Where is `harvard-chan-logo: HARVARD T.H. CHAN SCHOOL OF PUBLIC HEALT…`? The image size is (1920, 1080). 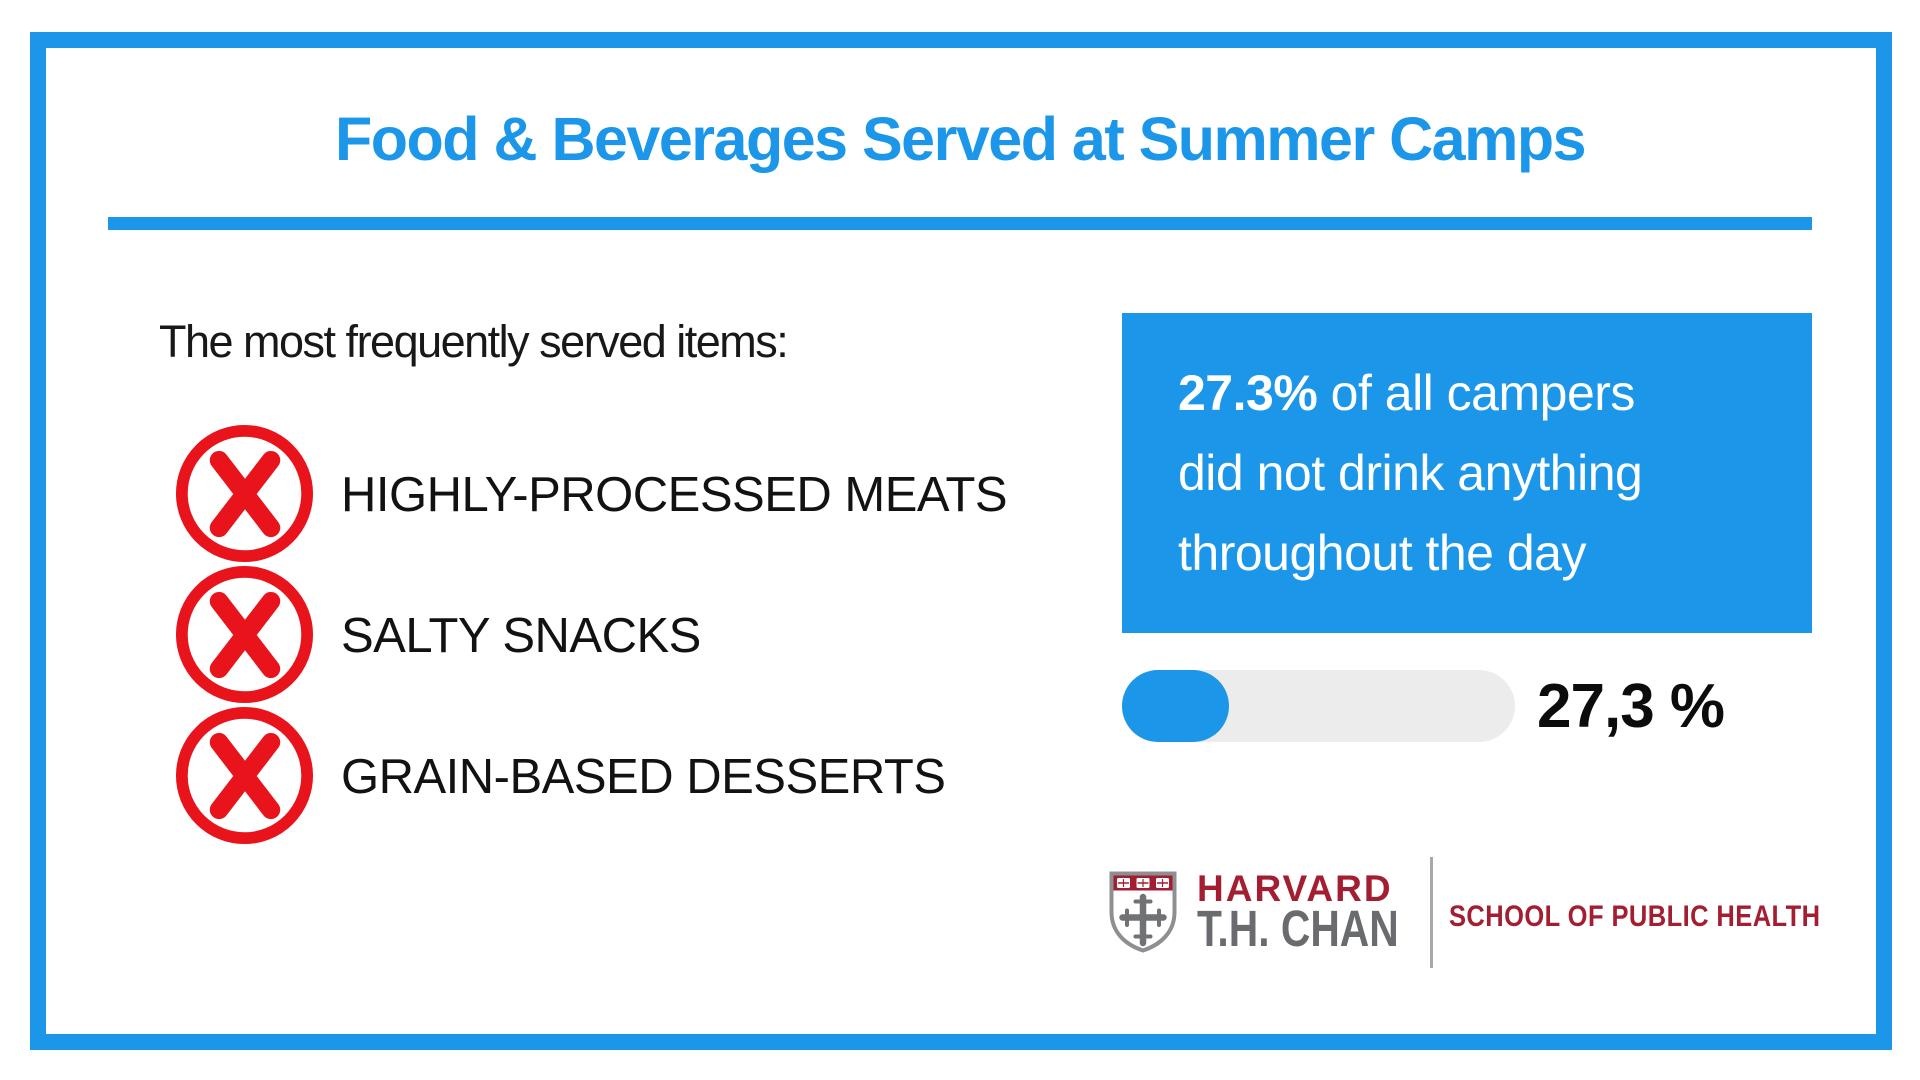
harvard-chan-logo: HARVARD T.H. CHAN SCHOOL OF PUBLIC HEALT… is located at coordinates (1464, 918).